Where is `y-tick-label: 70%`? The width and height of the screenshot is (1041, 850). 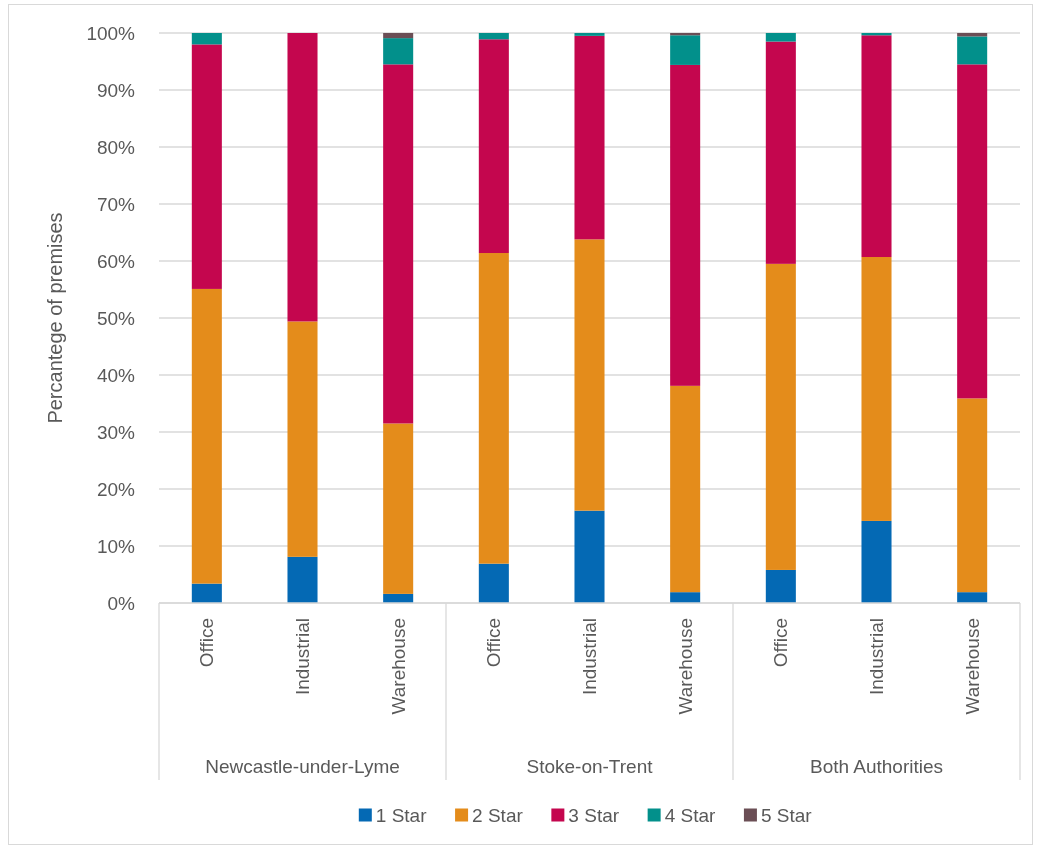 y-tick-label: 70% is located at coordinates (116, 204).